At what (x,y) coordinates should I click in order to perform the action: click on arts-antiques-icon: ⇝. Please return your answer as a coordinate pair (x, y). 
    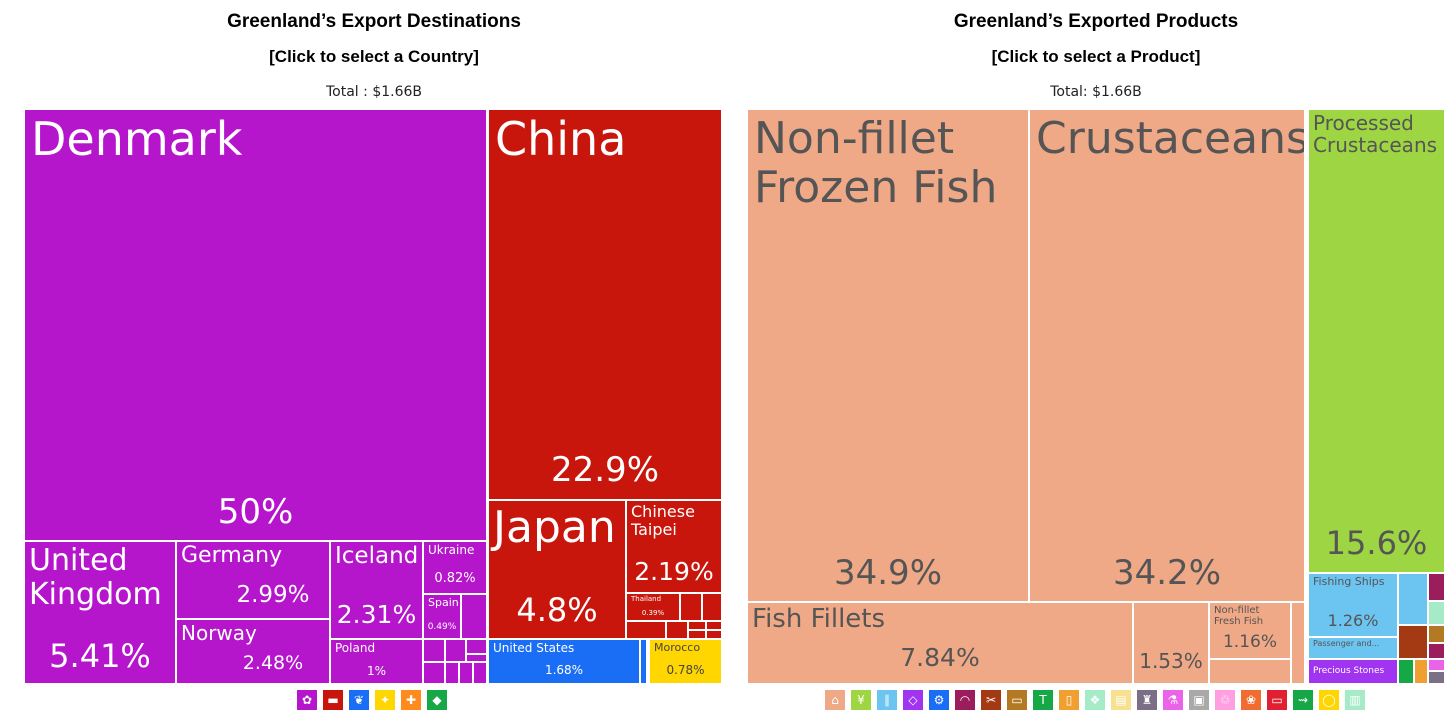
    Looking at the image, I should click on (1303, 700).